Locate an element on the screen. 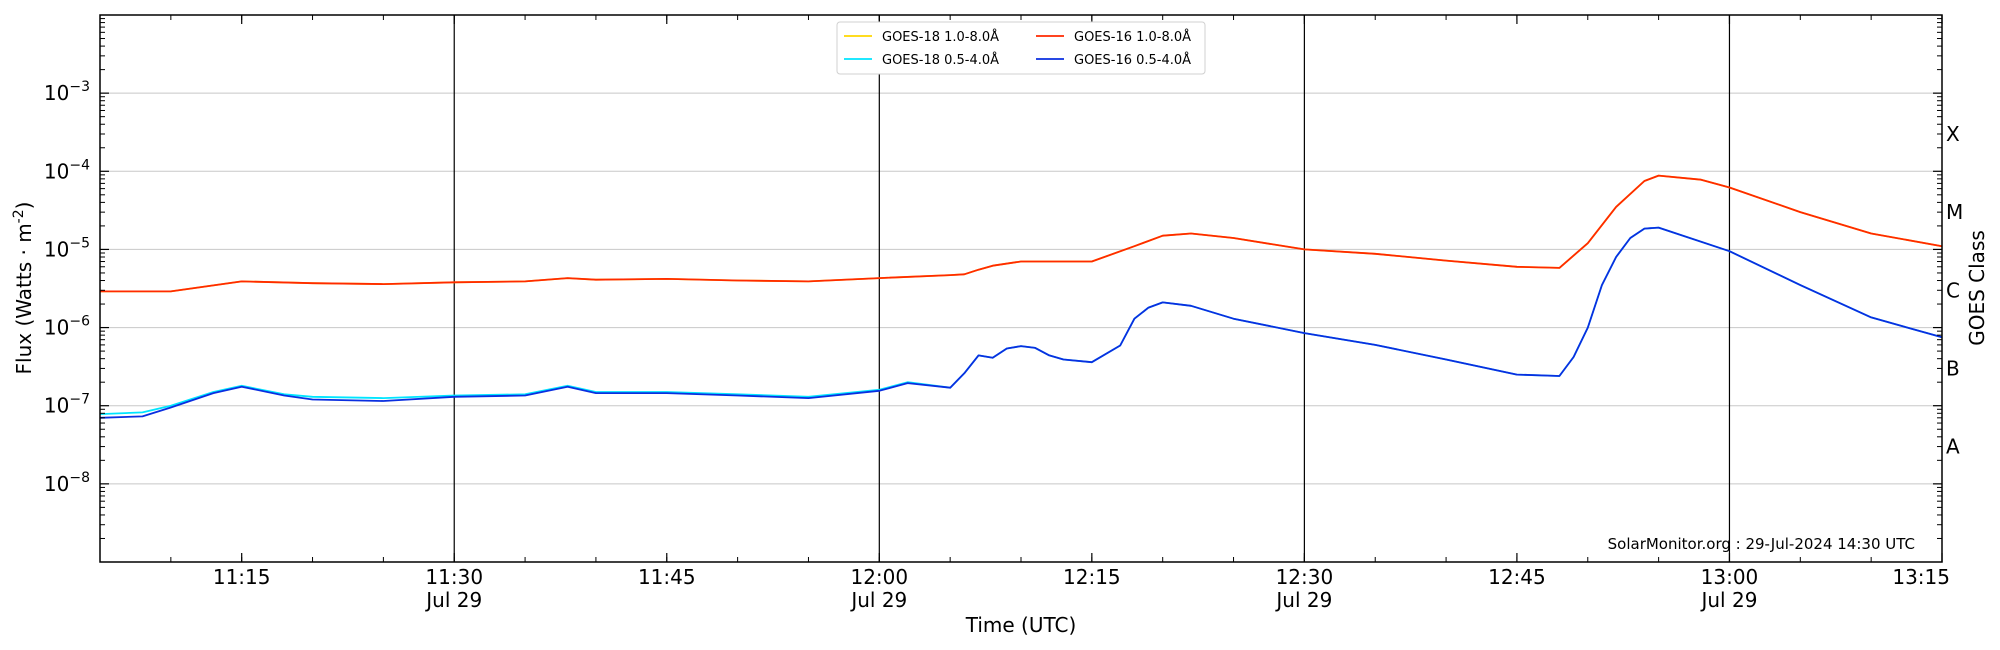 The height and width of the screenshot is (650, 2000). credit-text: SolarMonitor.org : 29-Jul-2024 14:30 UTC is located at coordinates (1761, 544).